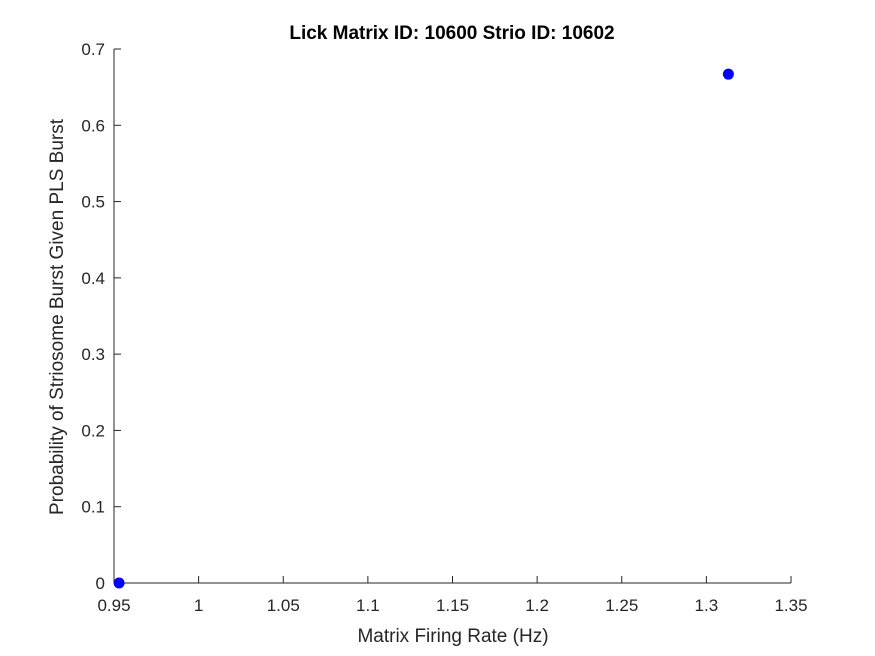 The image size is (875, 656). Describe the element at coordinates (198, 605) in the screenshot. I see `x-tick-label: 1` at that location.